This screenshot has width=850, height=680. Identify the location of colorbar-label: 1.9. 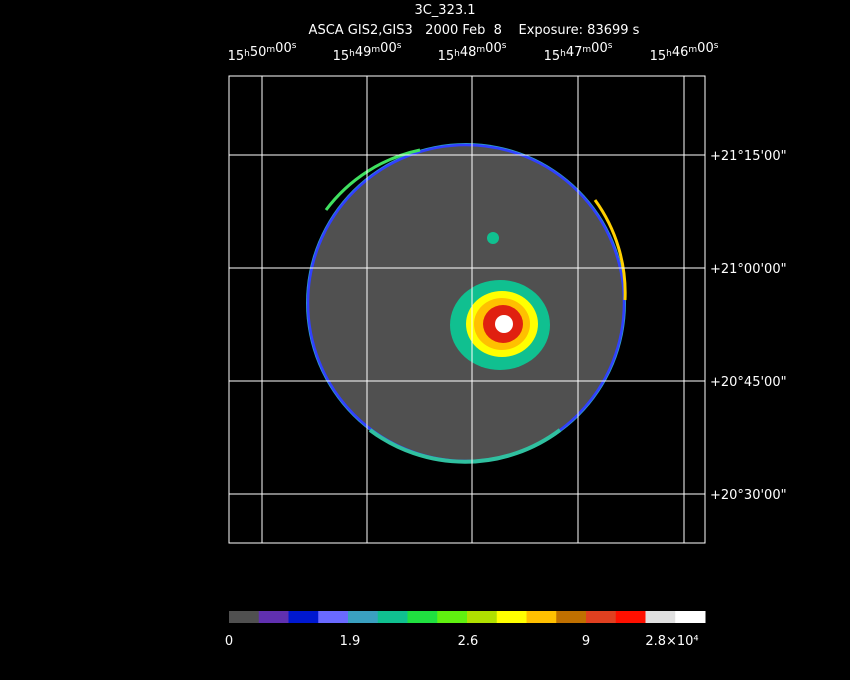
(350, 641).